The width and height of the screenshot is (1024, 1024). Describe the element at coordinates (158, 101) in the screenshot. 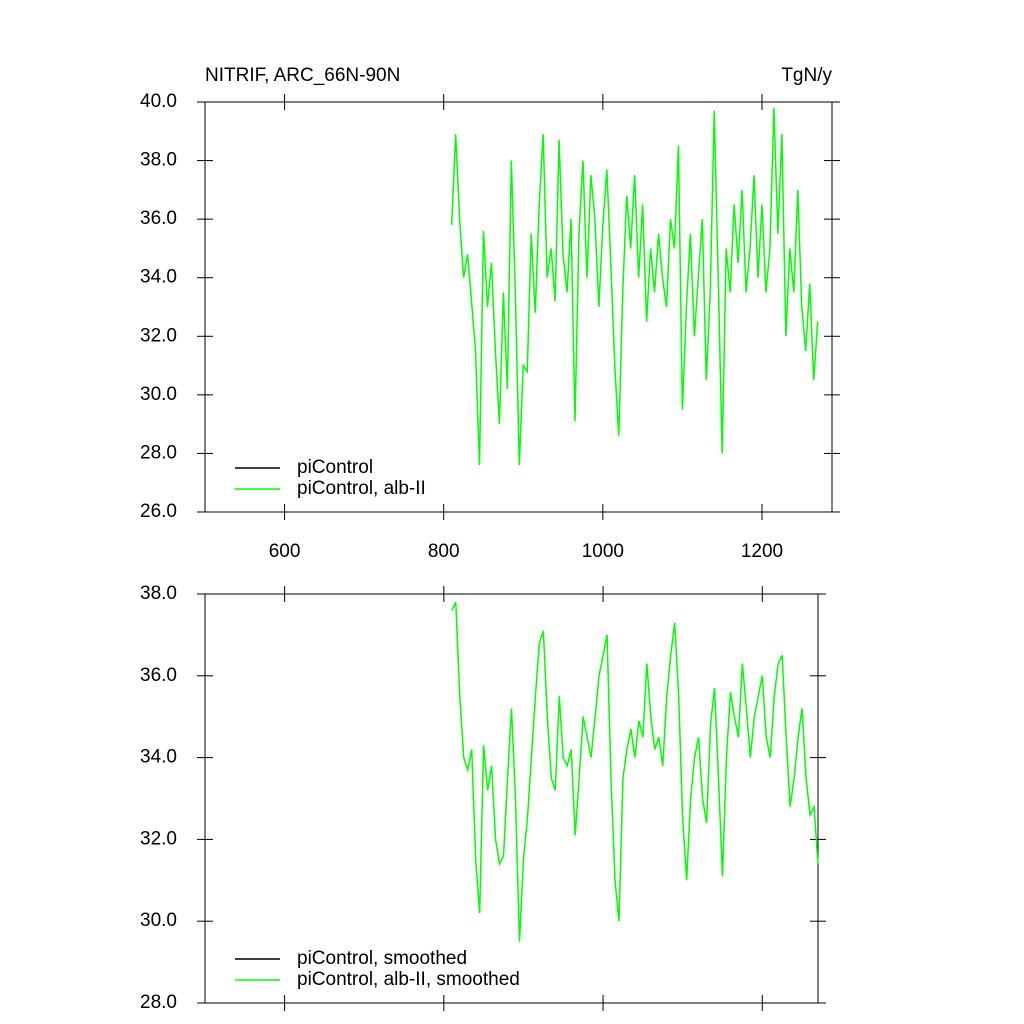

I see `y-tick-label: 40.0` at that location.